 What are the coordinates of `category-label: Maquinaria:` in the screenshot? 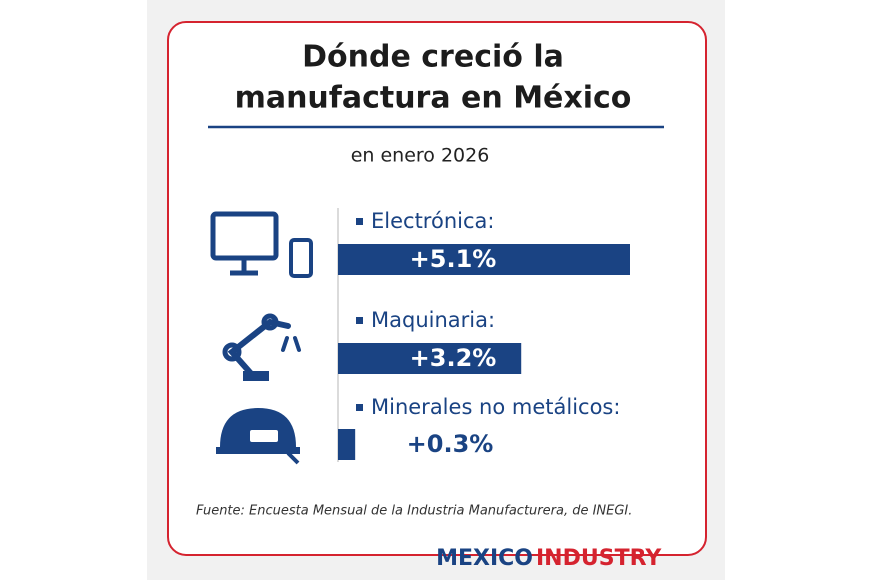 It's located at (433, 320).